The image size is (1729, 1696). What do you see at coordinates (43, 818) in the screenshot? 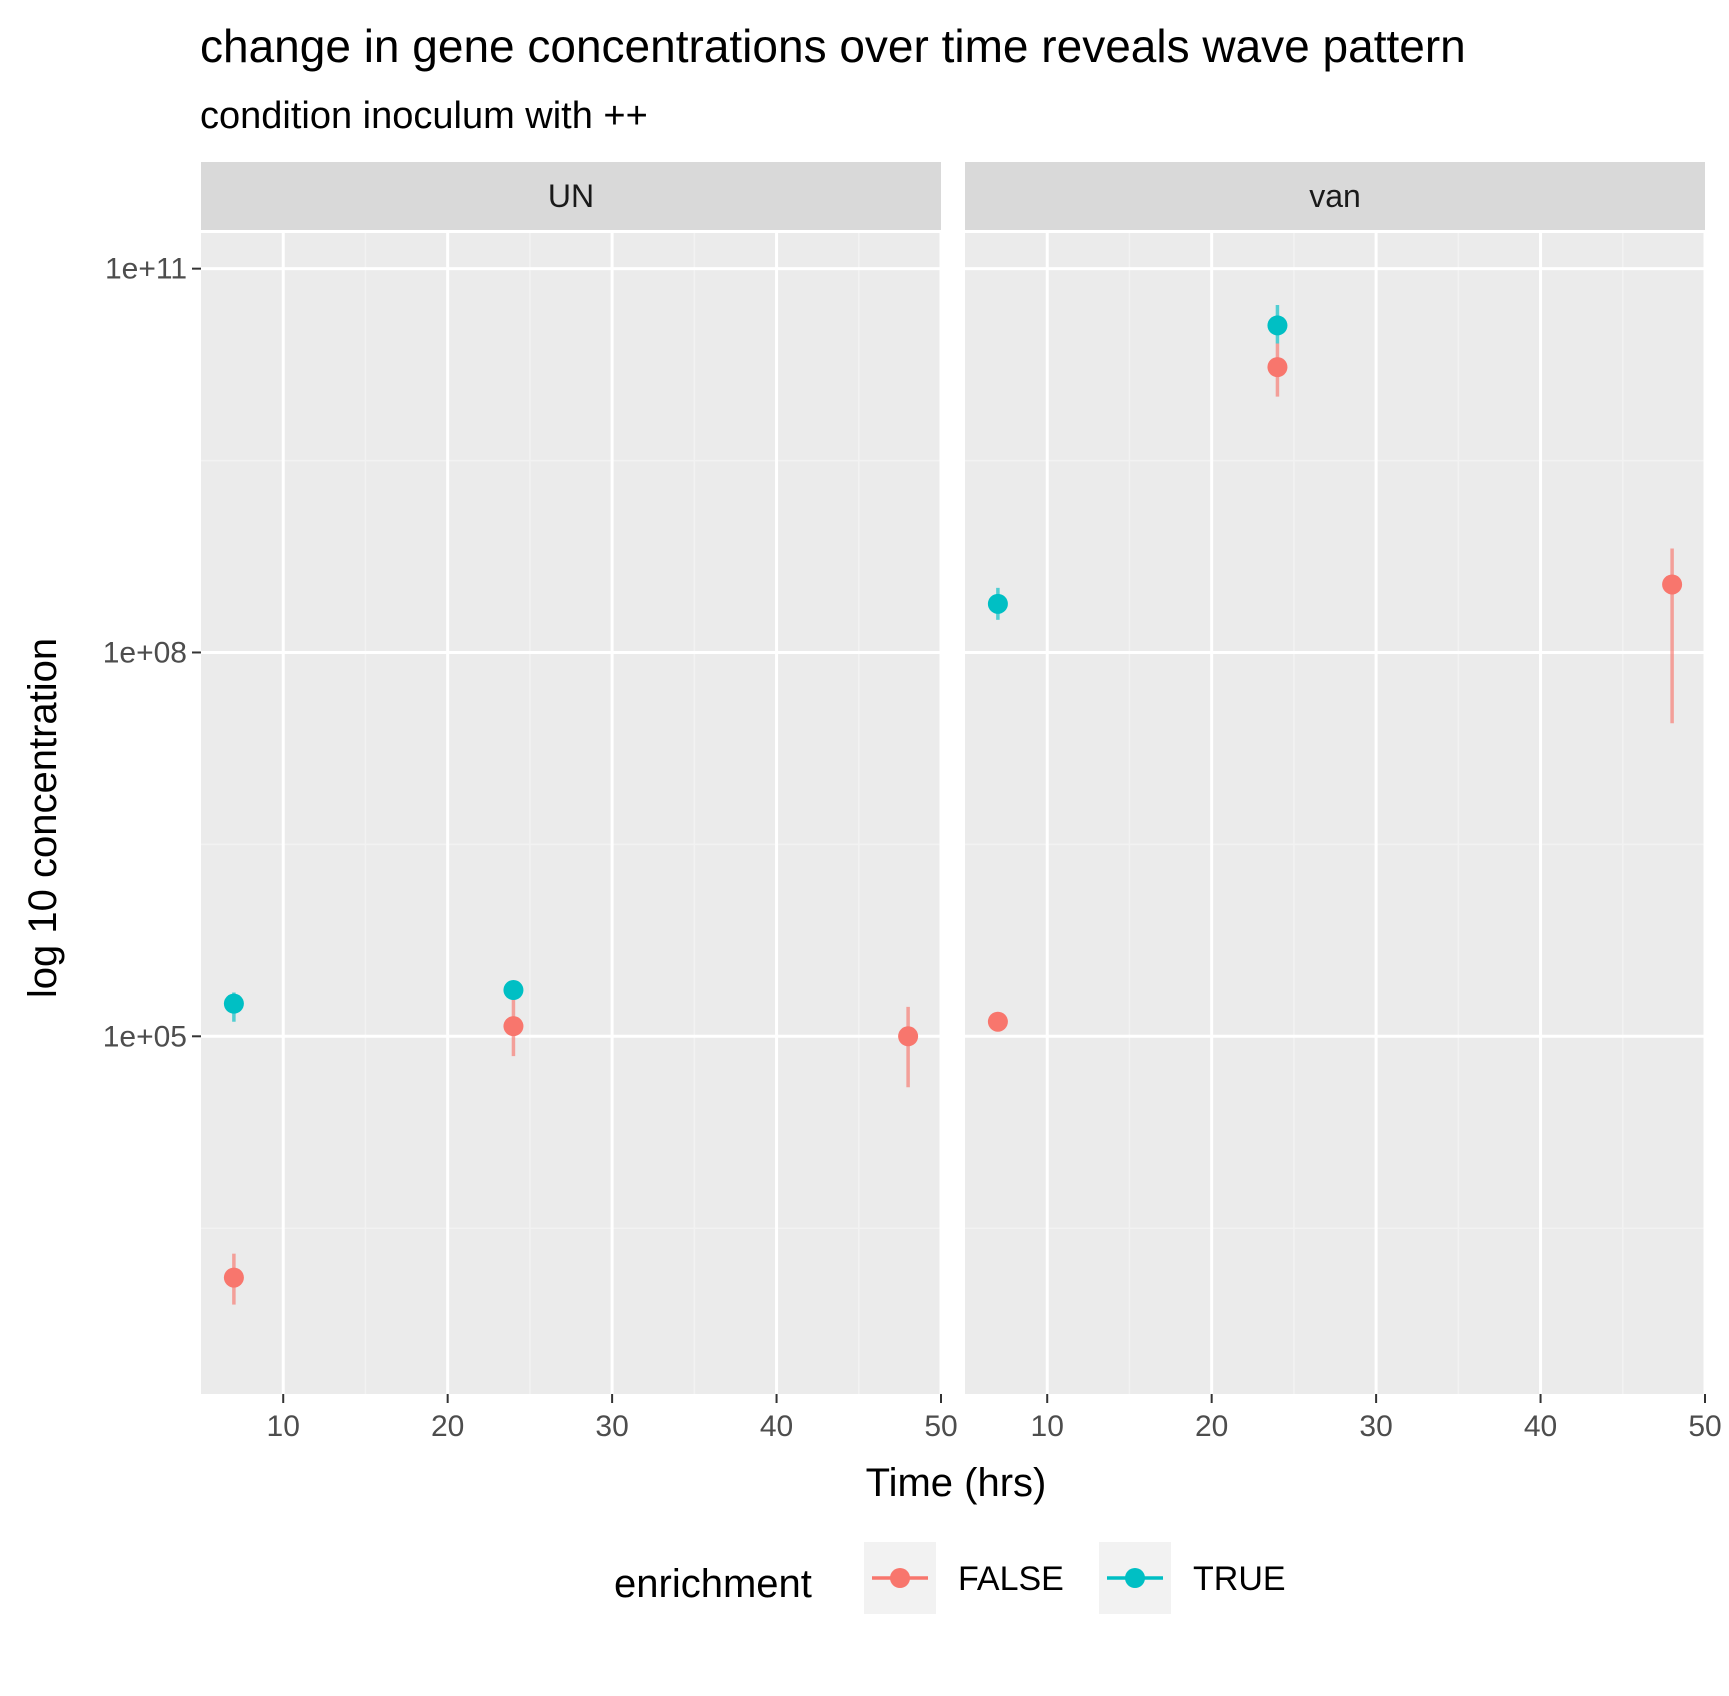
I see `y-axis-title: log 10 concentration` at bounding box center [43, 818].